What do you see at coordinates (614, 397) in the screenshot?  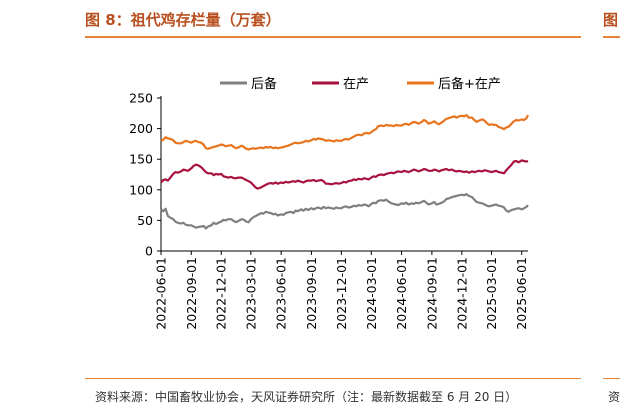 I see `next-source-fragment: 资` at bounding box center [614, 397].